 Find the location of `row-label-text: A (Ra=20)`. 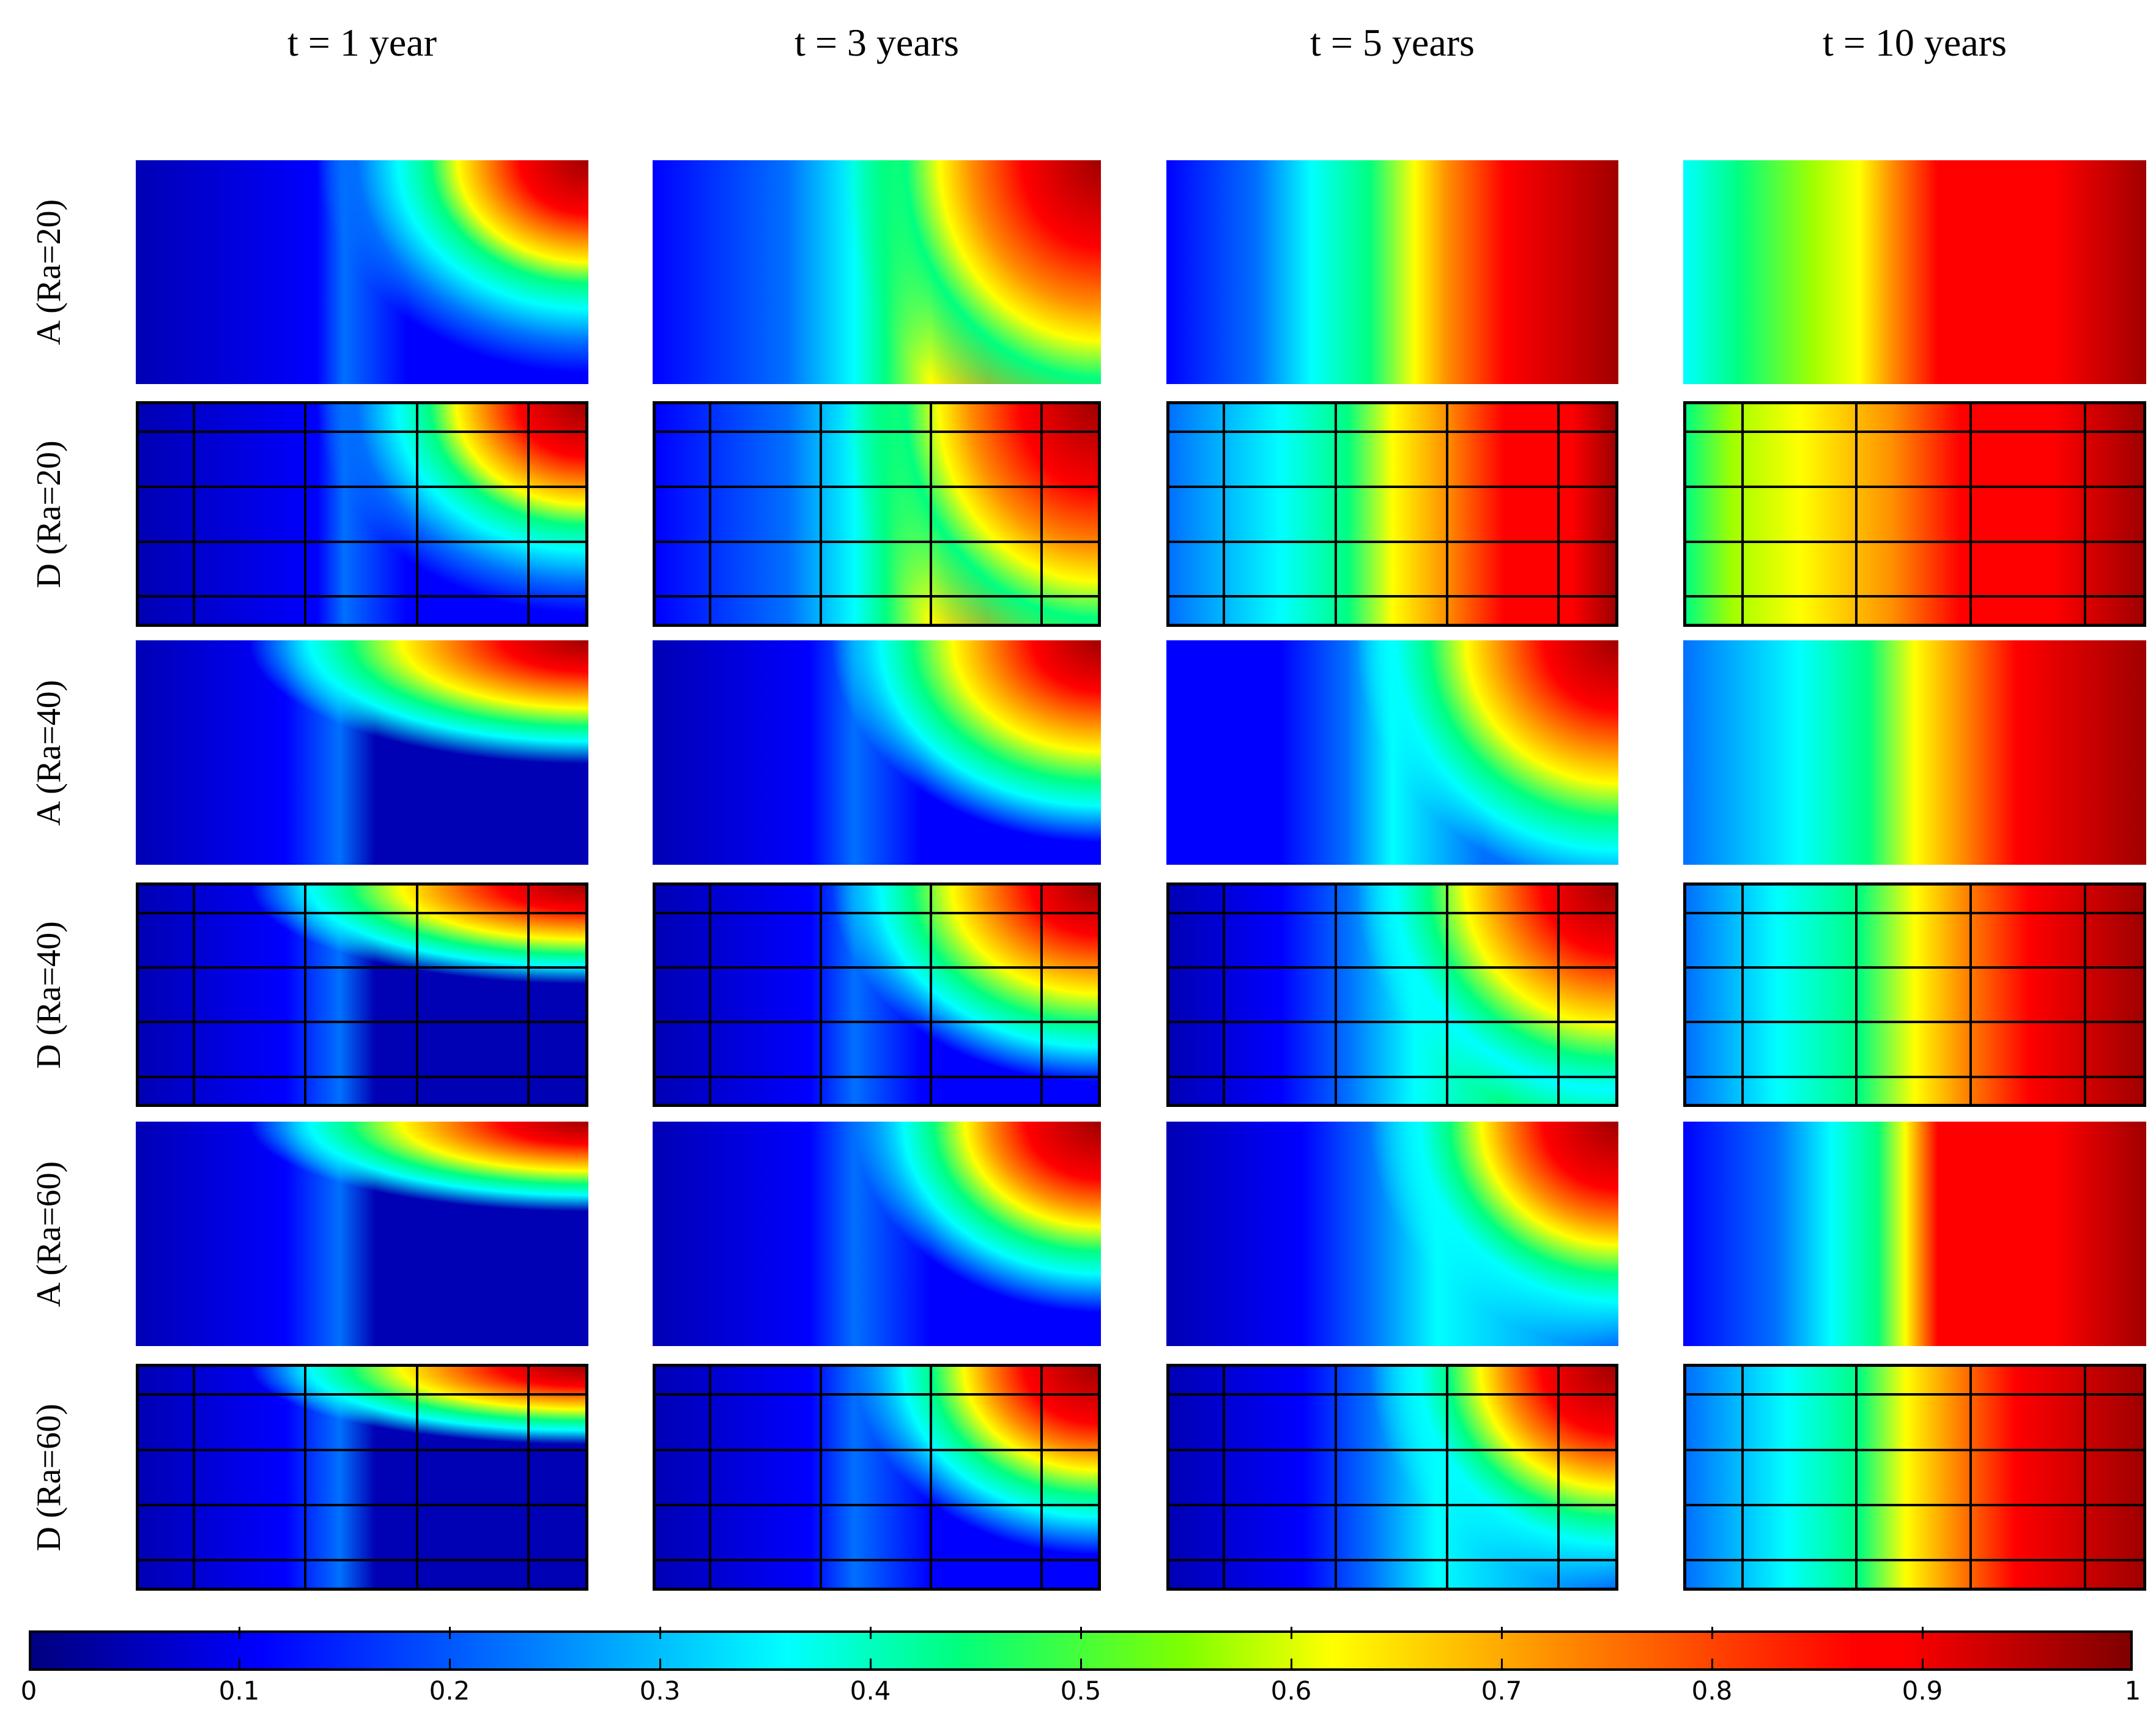

row-label-text: A (Ra=20) is located at coordinates (49, 272).